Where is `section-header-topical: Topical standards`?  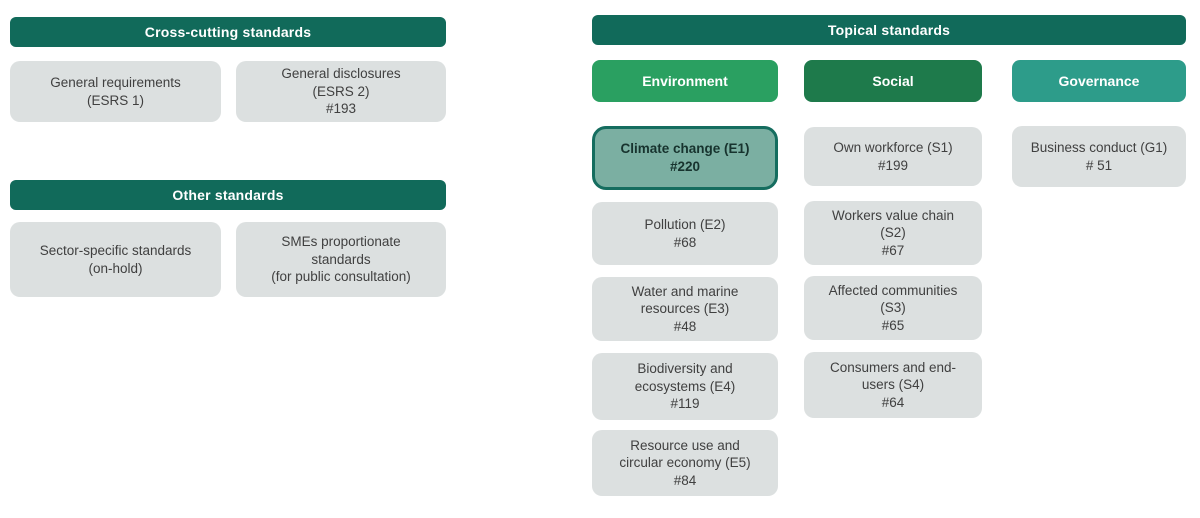 section-header-topical: Topical standards is located at coordinates (889, 30).